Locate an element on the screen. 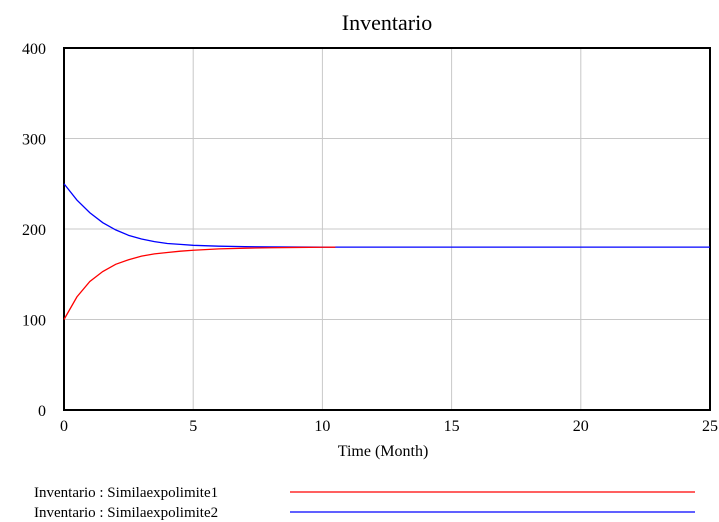 The image size is (719, 522). x-tick-label: 5 is located at coordinates (193, 426).